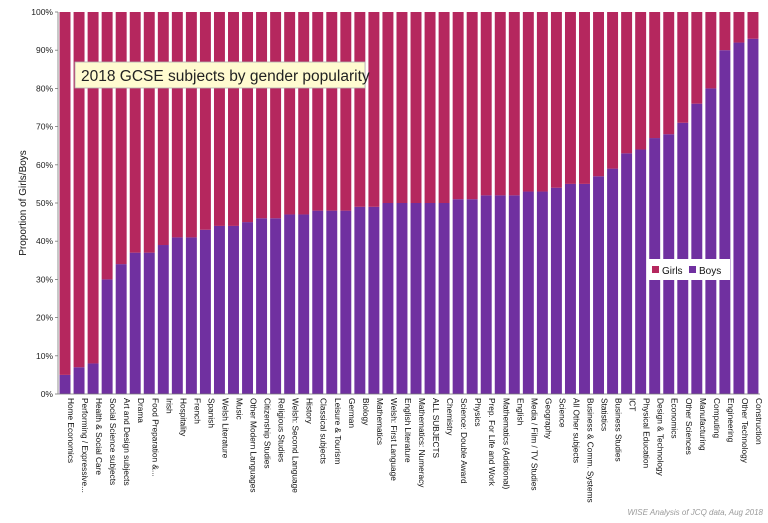 This screenshot has width=768, height=523. Describe the element at coordinates (731, 420) in the screenshot. I see `category-label: Engineering` at that location.